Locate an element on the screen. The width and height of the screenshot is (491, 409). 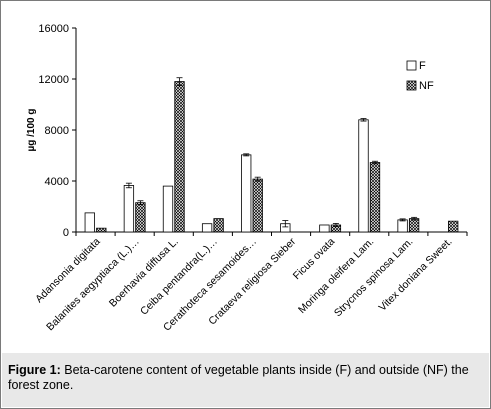
legend-swatch-f is located at coordinates (411, 65).